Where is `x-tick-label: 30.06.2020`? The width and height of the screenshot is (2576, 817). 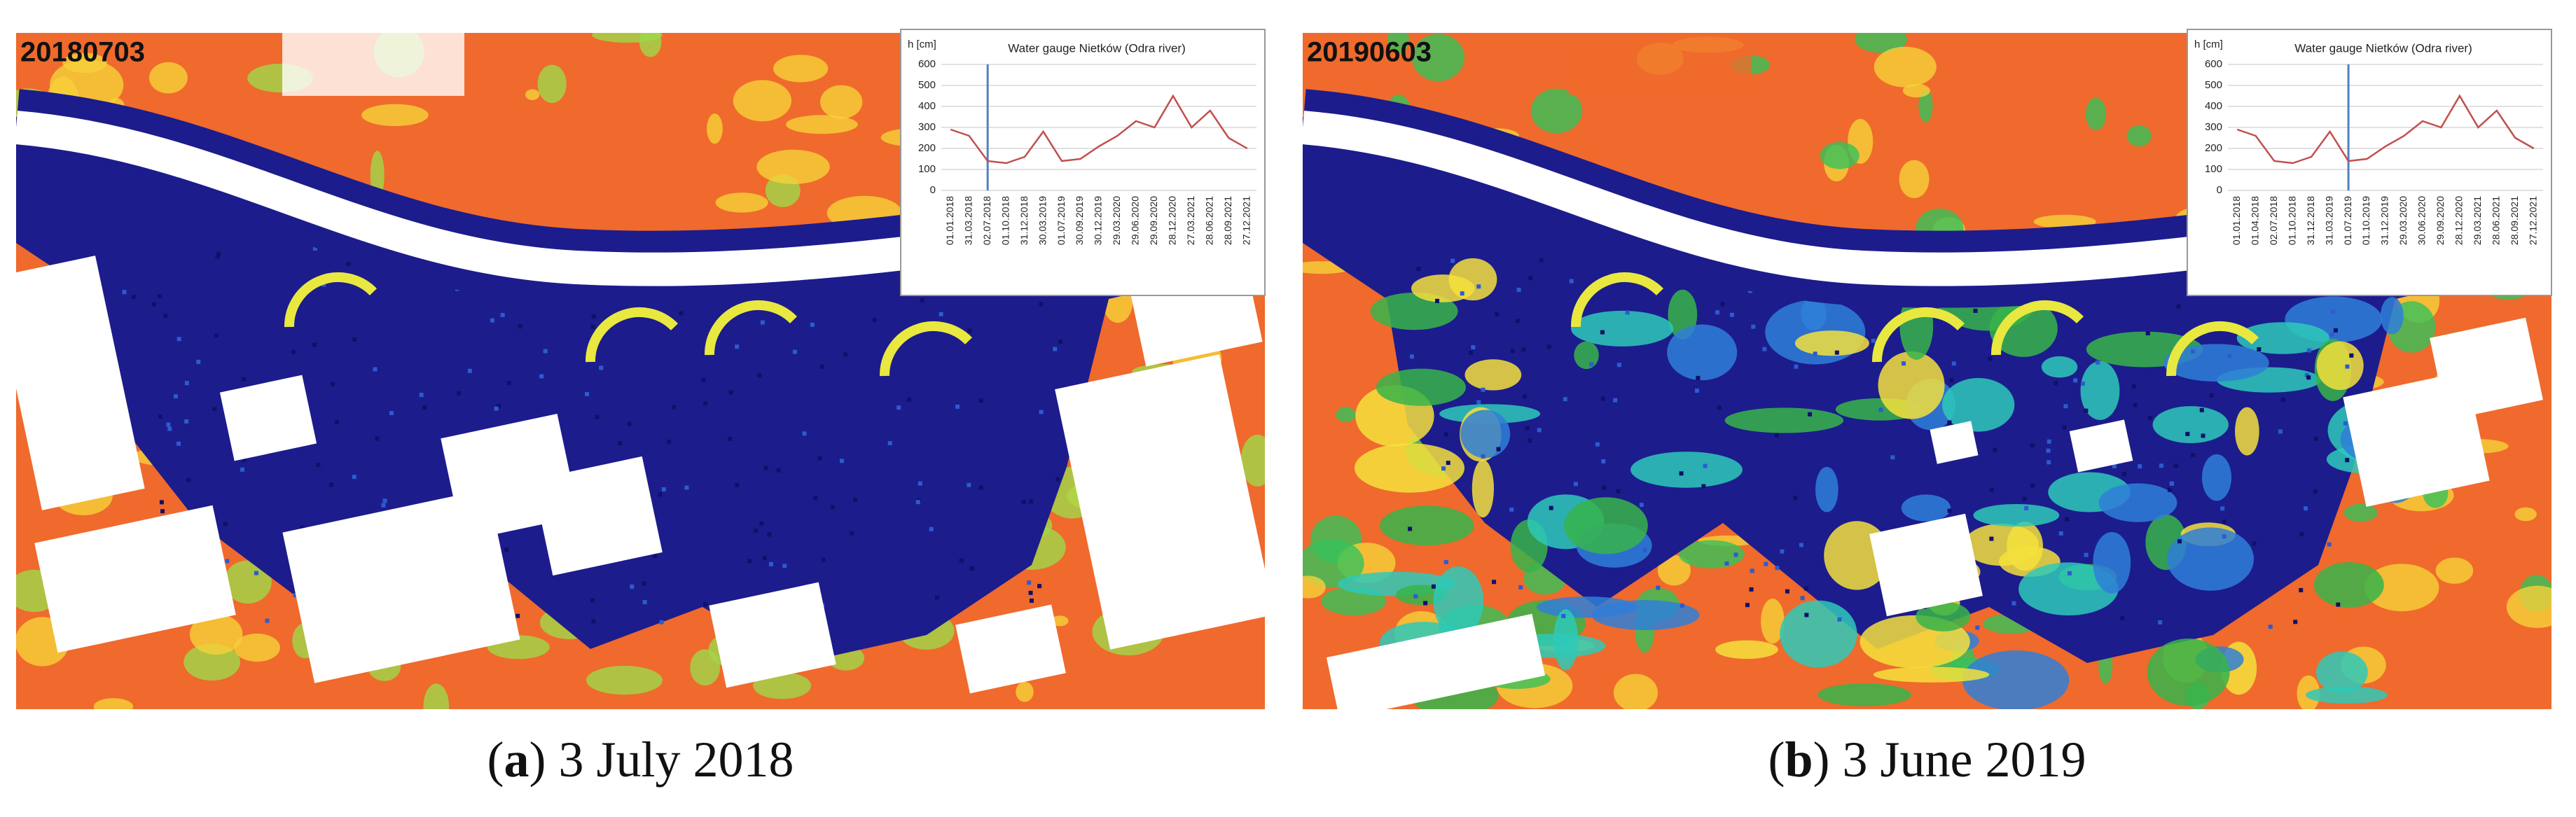 x-tick-label: 30.06.2020 is located at coordinates (2422, 220).